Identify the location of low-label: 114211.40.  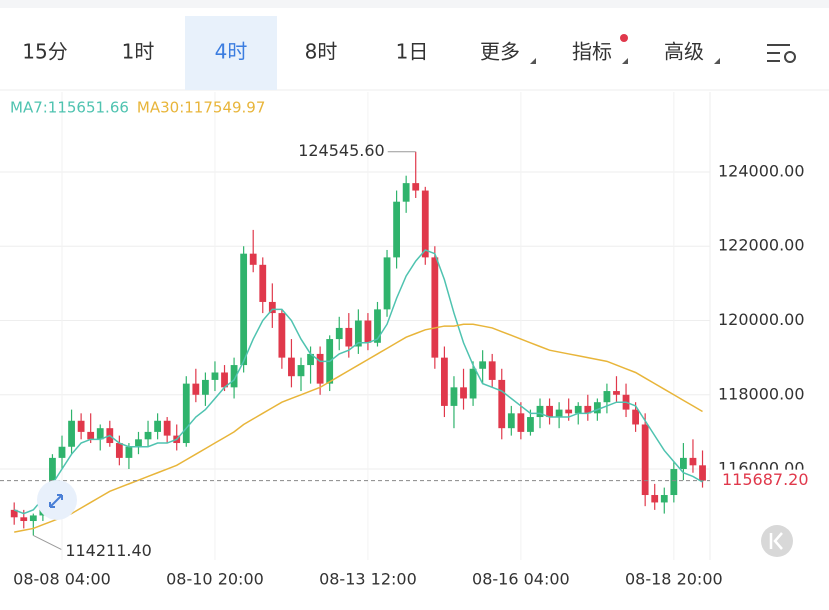
(108, 550).